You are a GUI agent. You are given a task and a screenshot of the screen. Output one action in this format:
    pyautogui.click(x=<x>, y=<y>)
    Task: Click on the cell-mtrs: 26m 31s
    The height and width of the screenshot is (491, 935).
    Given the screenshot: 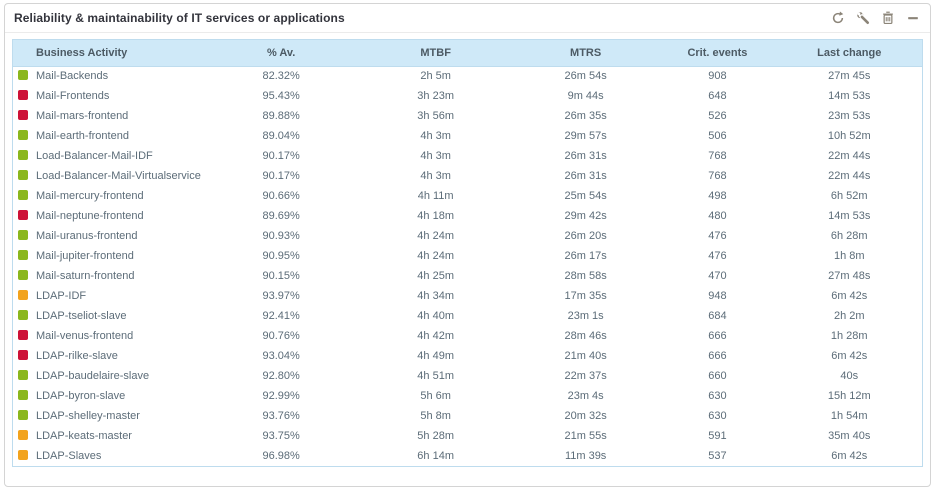 What is the action you would take?
    pyautogui.click(x=585, y=176)
    